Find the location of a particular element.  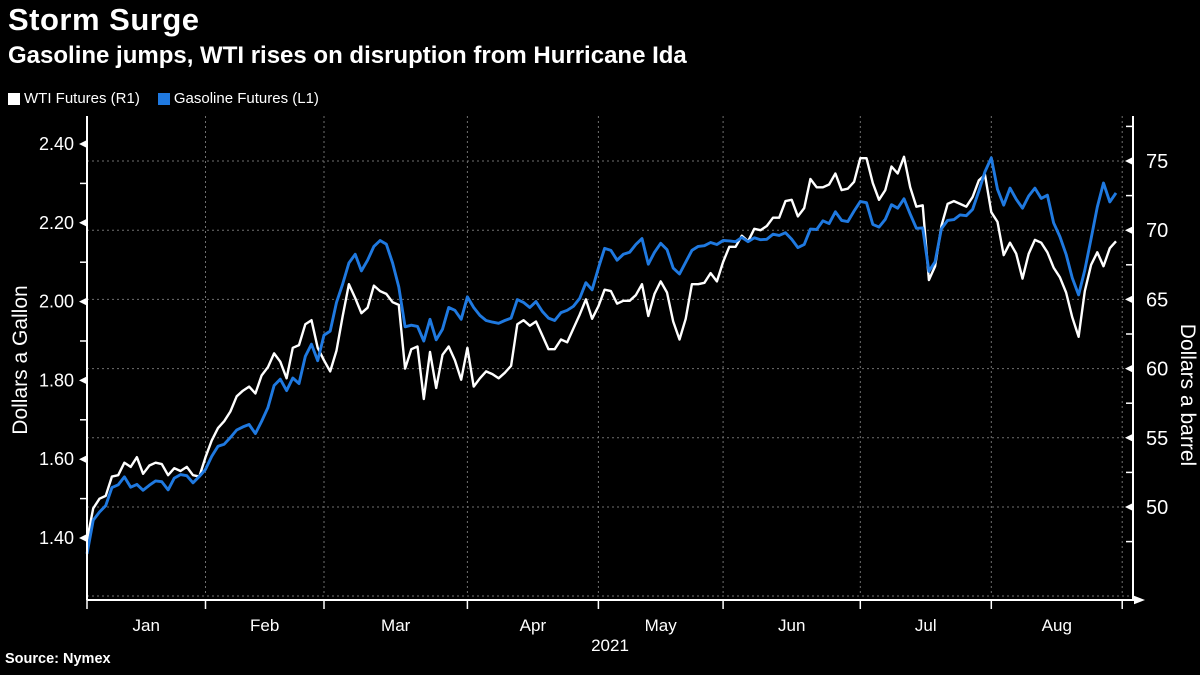

right-axis-ticks: 75 70 65 60 55 50 is located at coordinates (1146, 334).